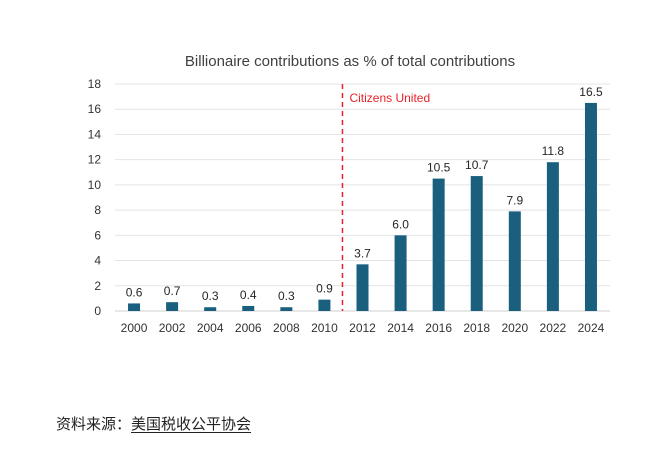 This screenshot has height=451, width=651. I want to click on bar-2020, so click(514, 261).